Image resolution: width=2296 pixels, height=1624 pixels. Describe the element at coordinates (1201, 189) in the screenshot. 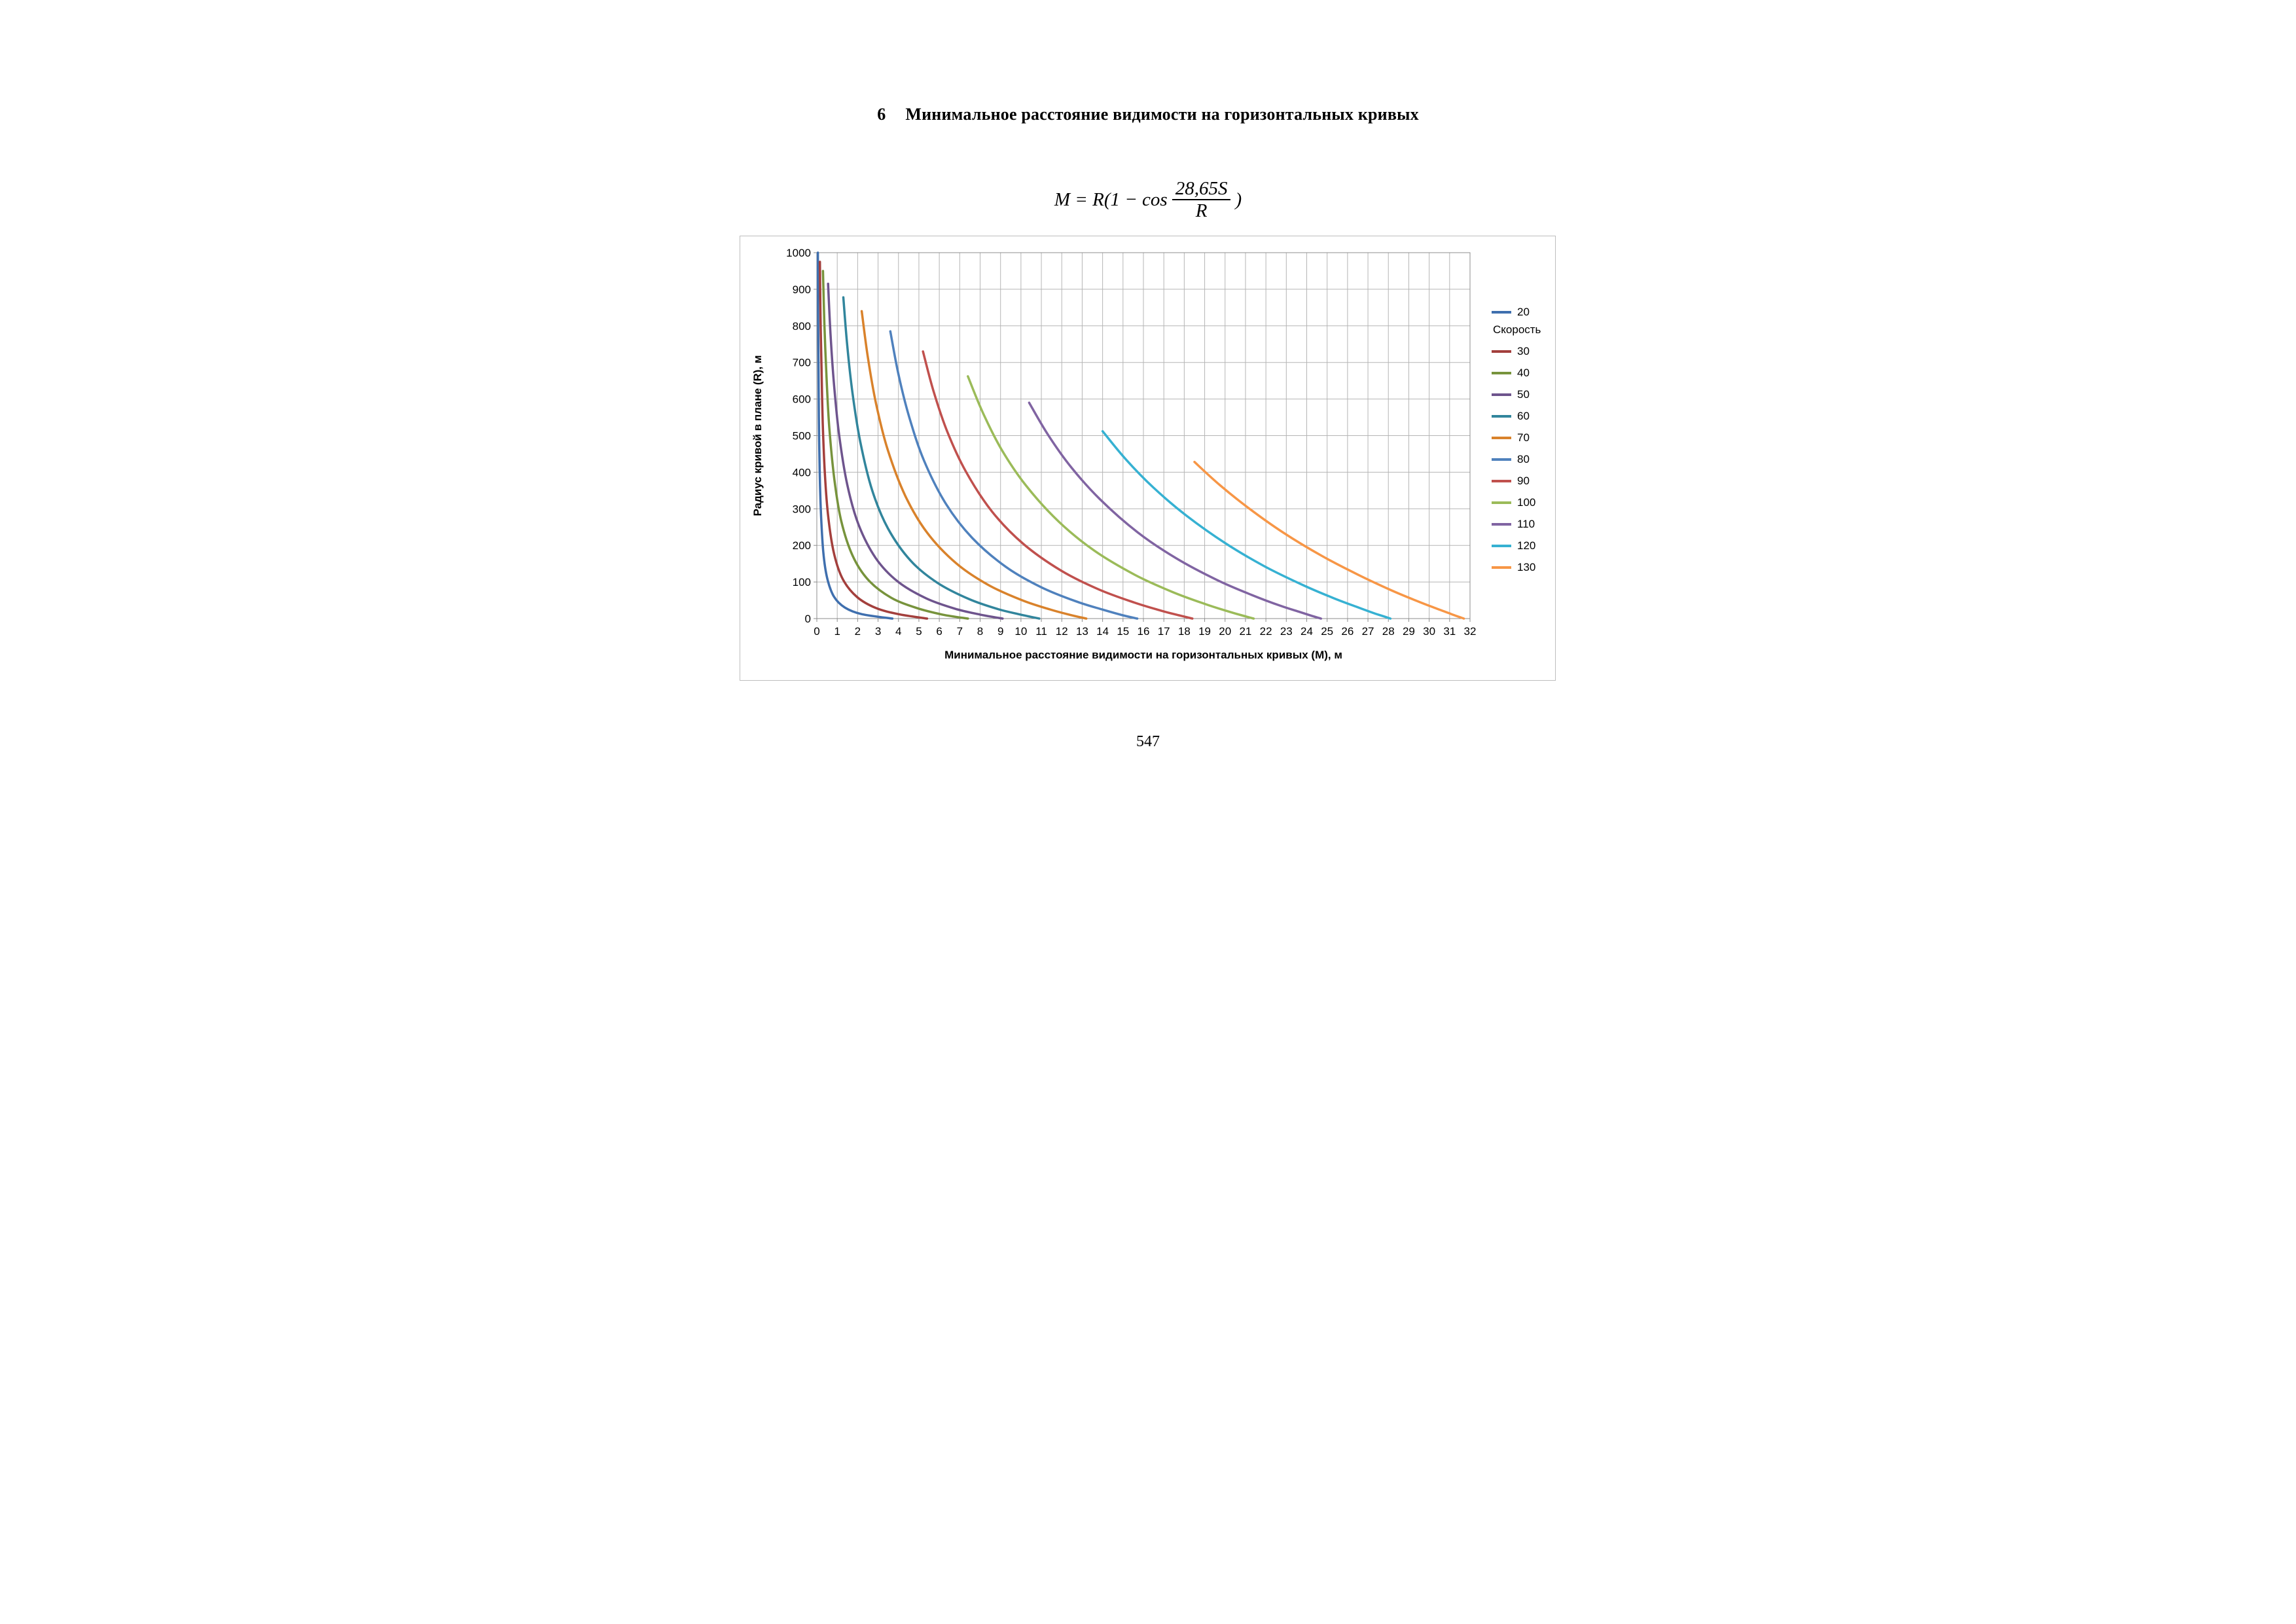

I see `formula-numerator: 28,65S` at that location.